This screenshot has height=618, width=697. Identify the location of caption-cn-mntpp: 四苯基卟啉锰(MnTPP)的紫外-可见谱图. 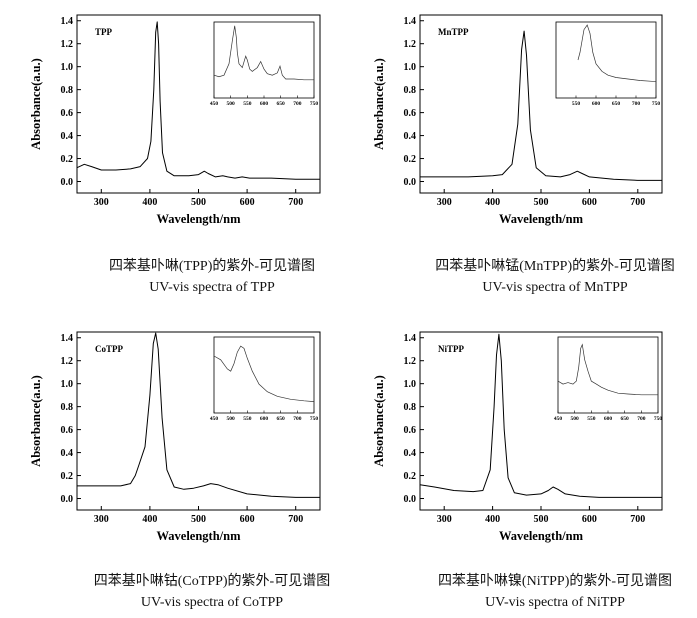
(555, 266).